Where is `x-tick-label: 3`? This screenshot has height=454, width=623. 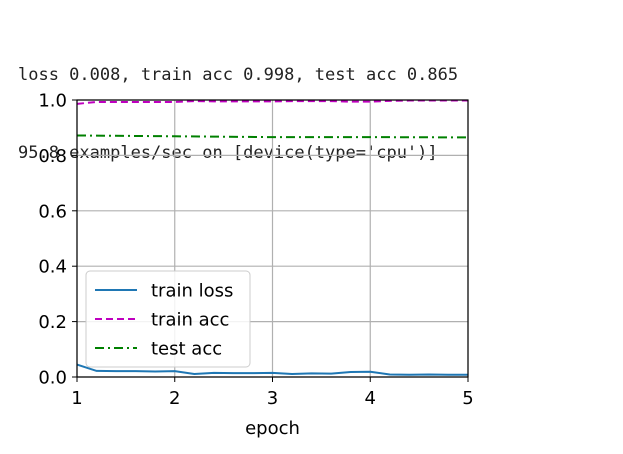 x-tick-label: 3 is located at coordinates (272, 398).